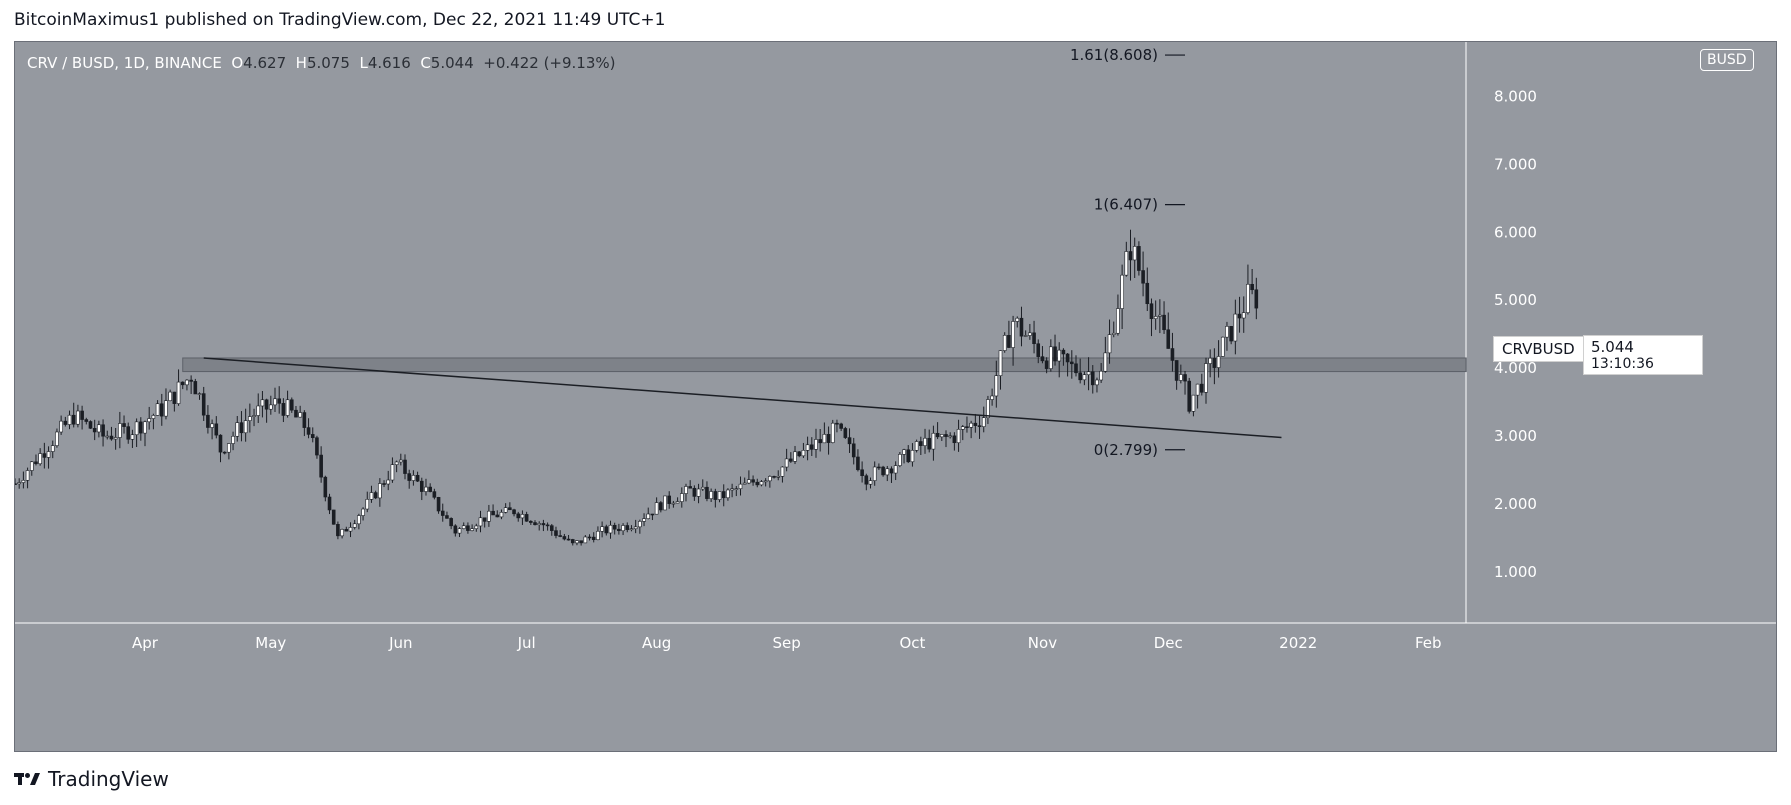 This screenshot has width=1791, height=805. I want to click on descending-trendline, so click(742, 398).